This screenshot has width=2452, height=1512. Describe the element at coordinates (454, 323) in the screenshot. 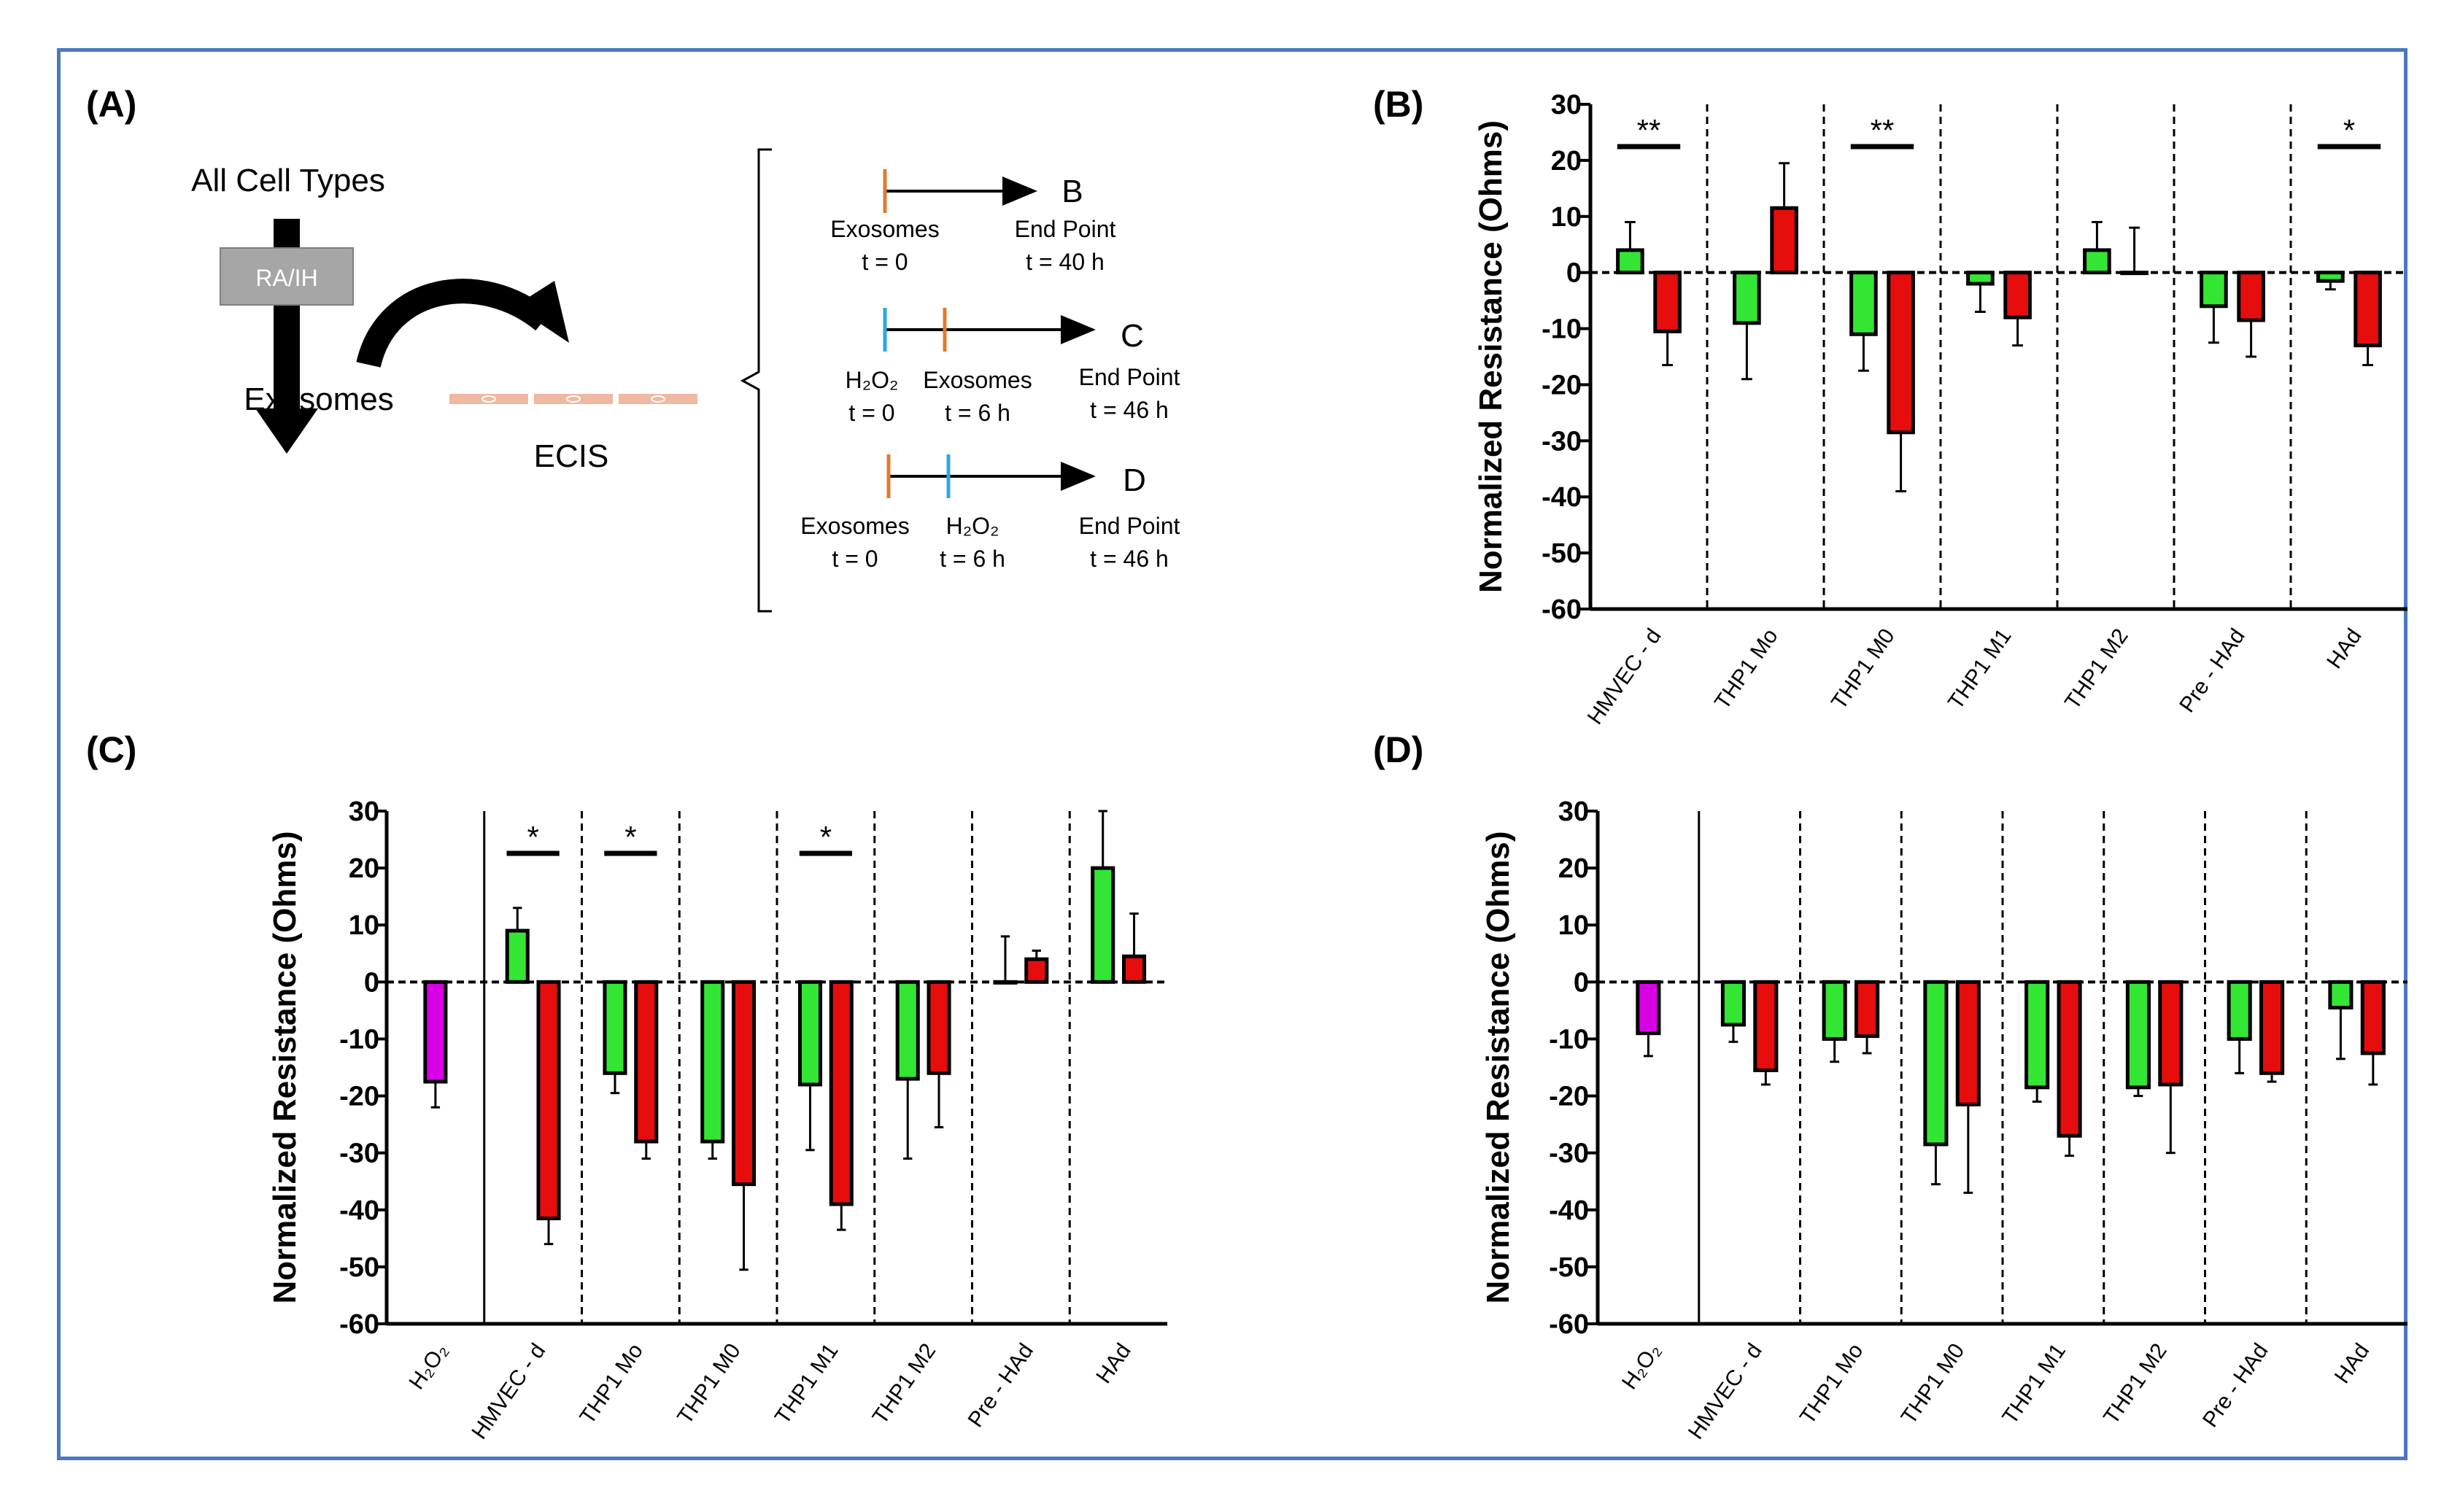

I see `curved-arrow-body` at that location.